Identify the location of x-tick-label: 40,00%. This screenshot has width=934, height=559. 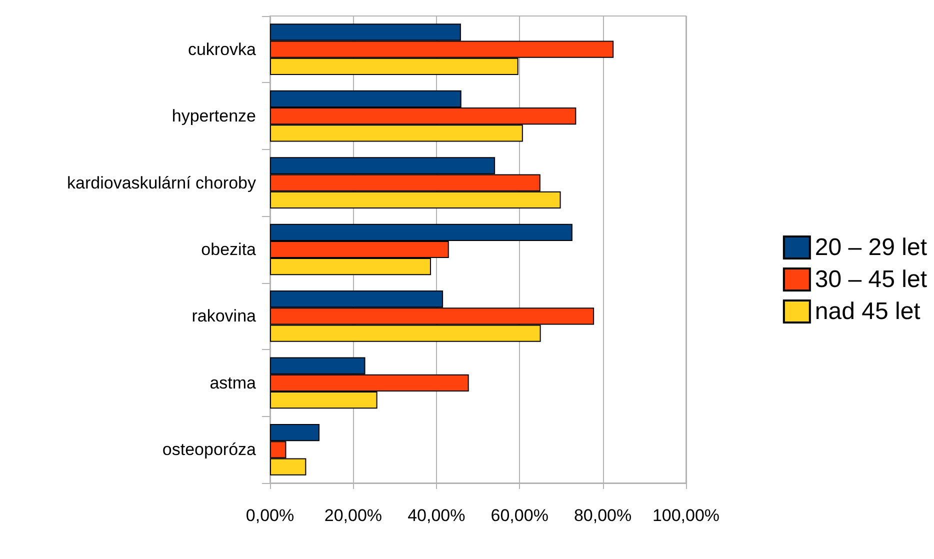
(437, 515).